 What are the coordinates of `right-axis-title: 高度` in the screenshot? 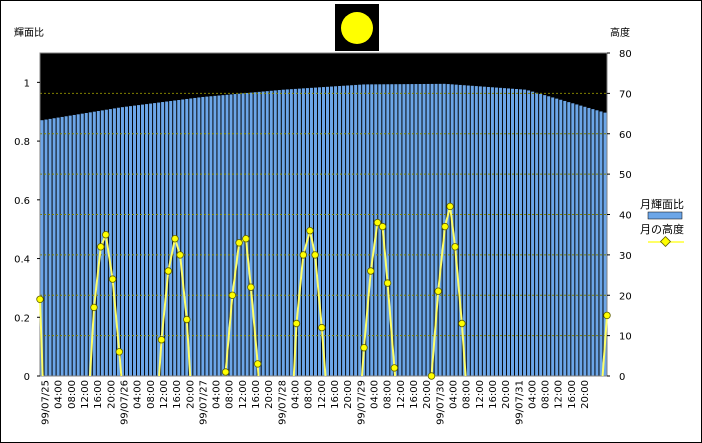 It's located at (620, 32).